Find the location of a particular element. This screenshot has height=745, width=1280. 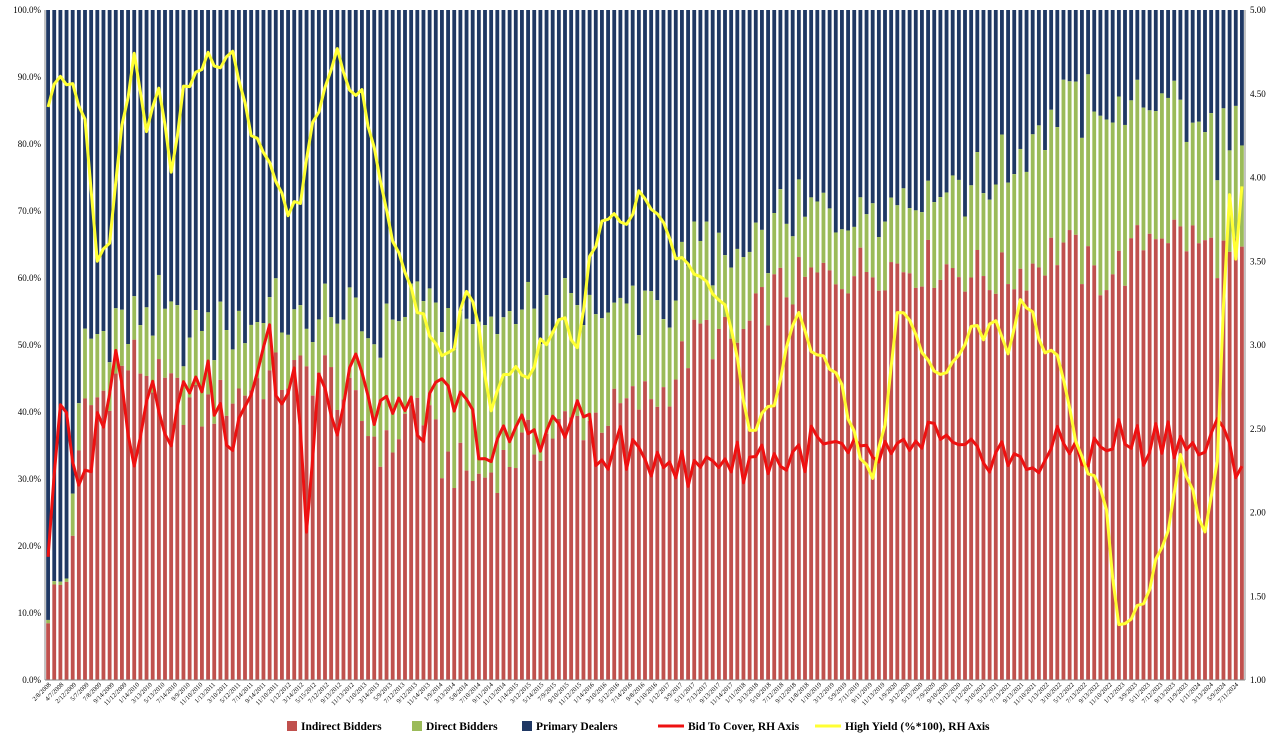

y-left-tick-label: 90.0% is located at coordinates (30, 77).